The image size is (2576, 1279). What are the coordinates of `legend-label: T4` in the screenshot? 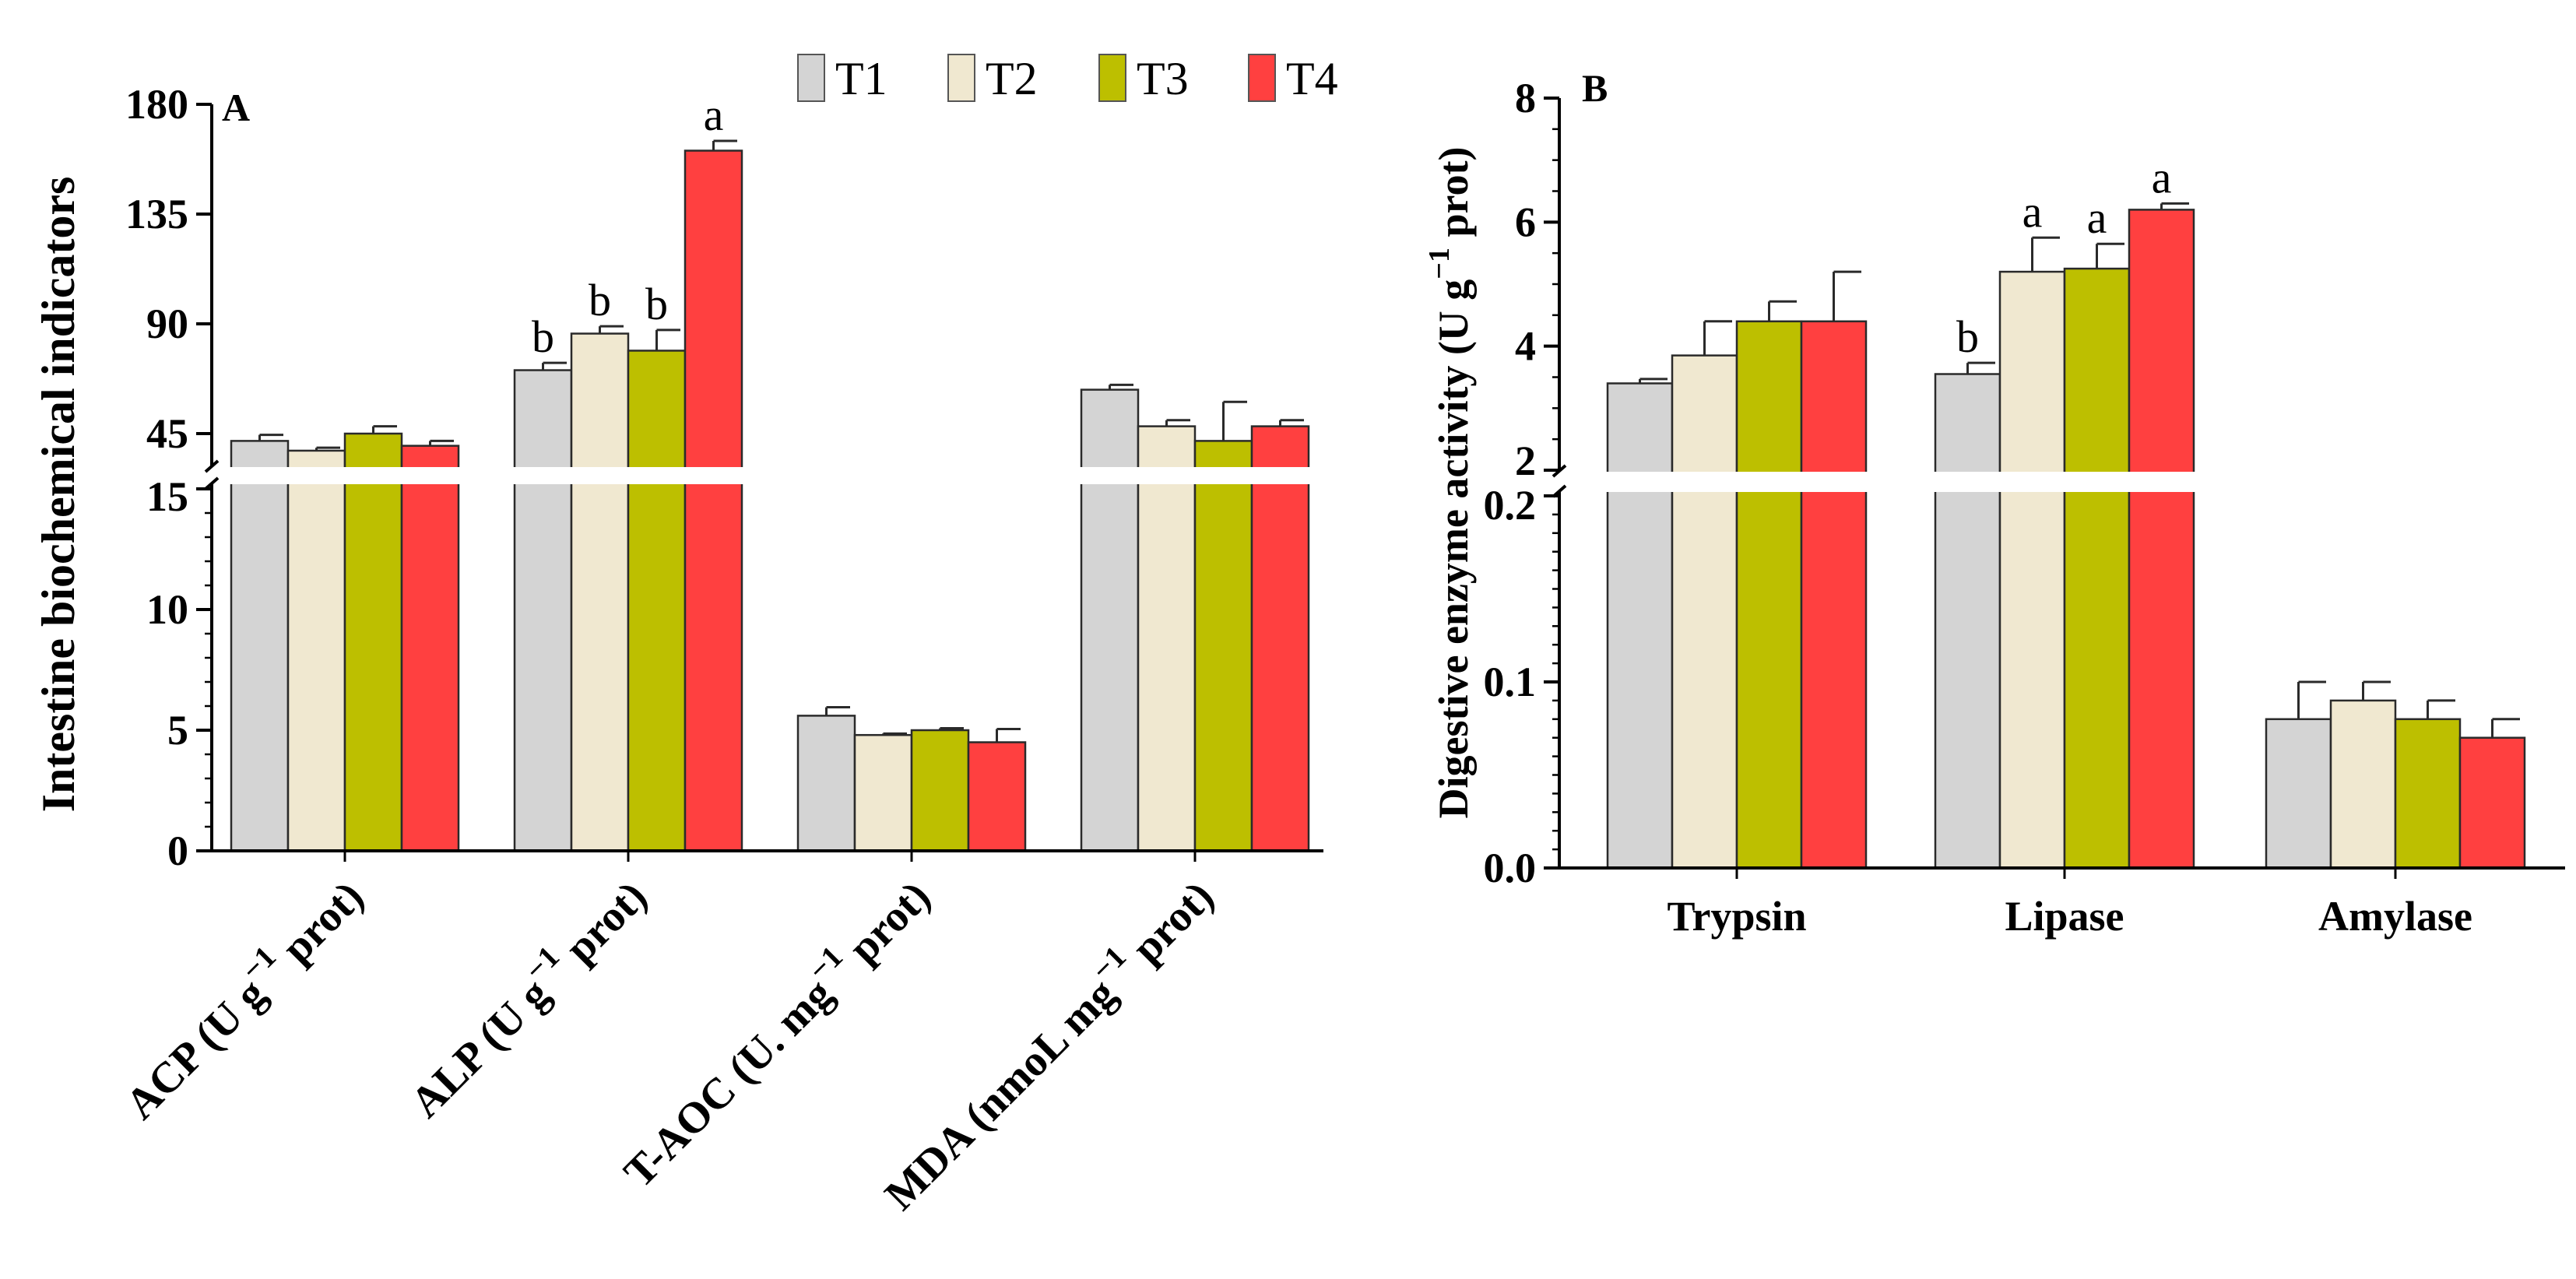 It's located at (1312, 78).